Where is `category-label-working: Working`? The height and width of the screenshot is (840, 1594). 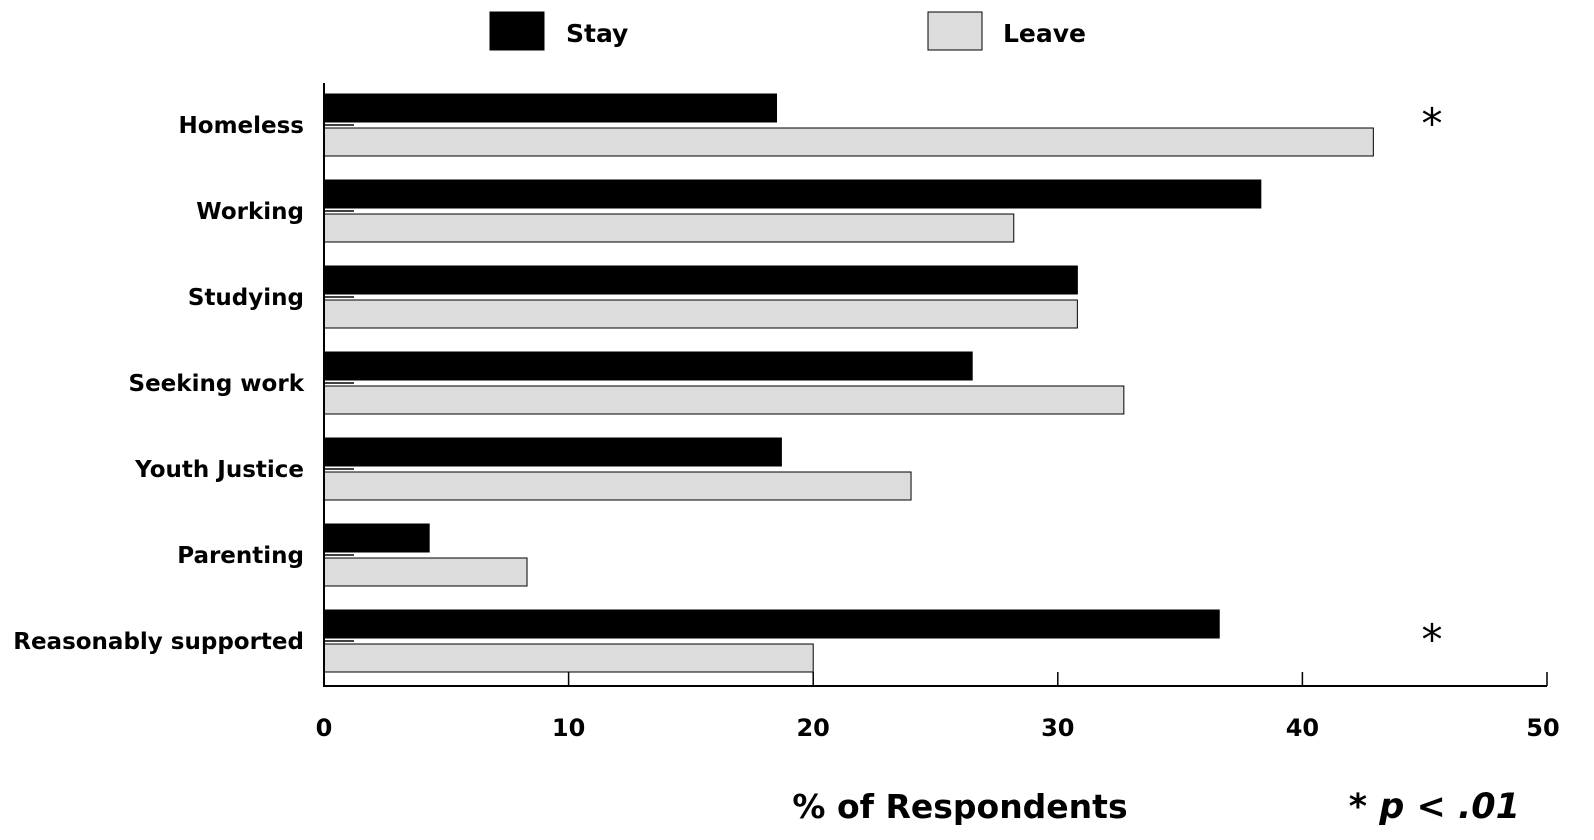 category-label-working: Working is located at coordinates (250, 212).